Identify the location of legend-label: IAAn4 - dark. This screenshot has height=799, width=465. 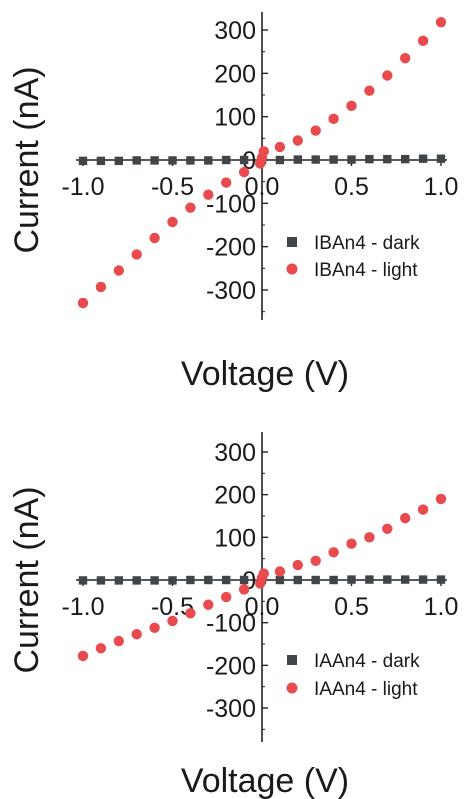
(367, 661).